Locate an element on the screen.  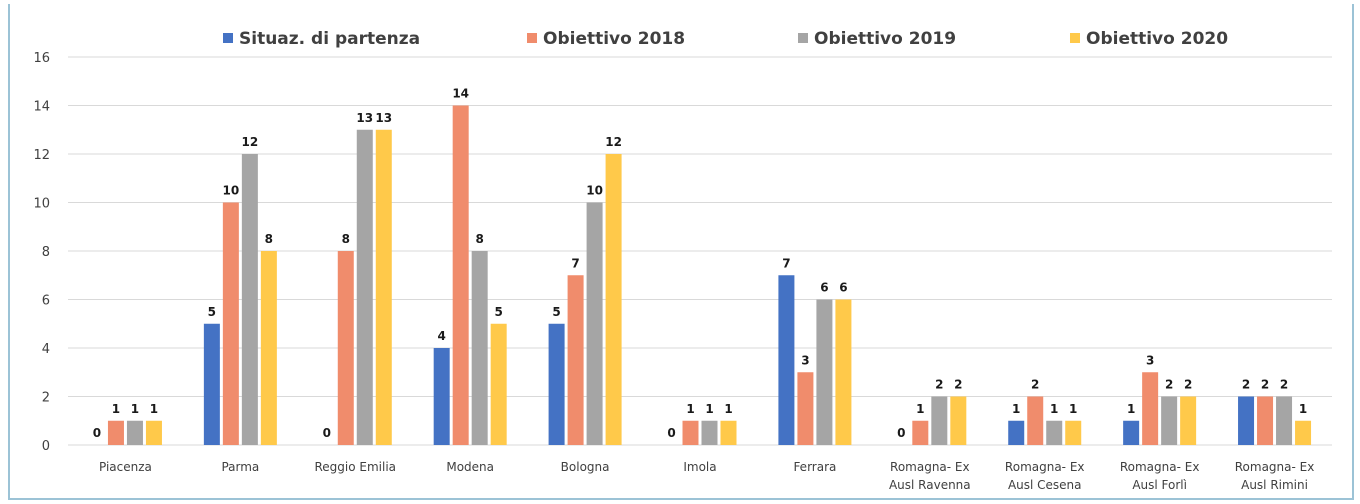
category-label: Ausl Cesena is located at coordinates (1045, 485).